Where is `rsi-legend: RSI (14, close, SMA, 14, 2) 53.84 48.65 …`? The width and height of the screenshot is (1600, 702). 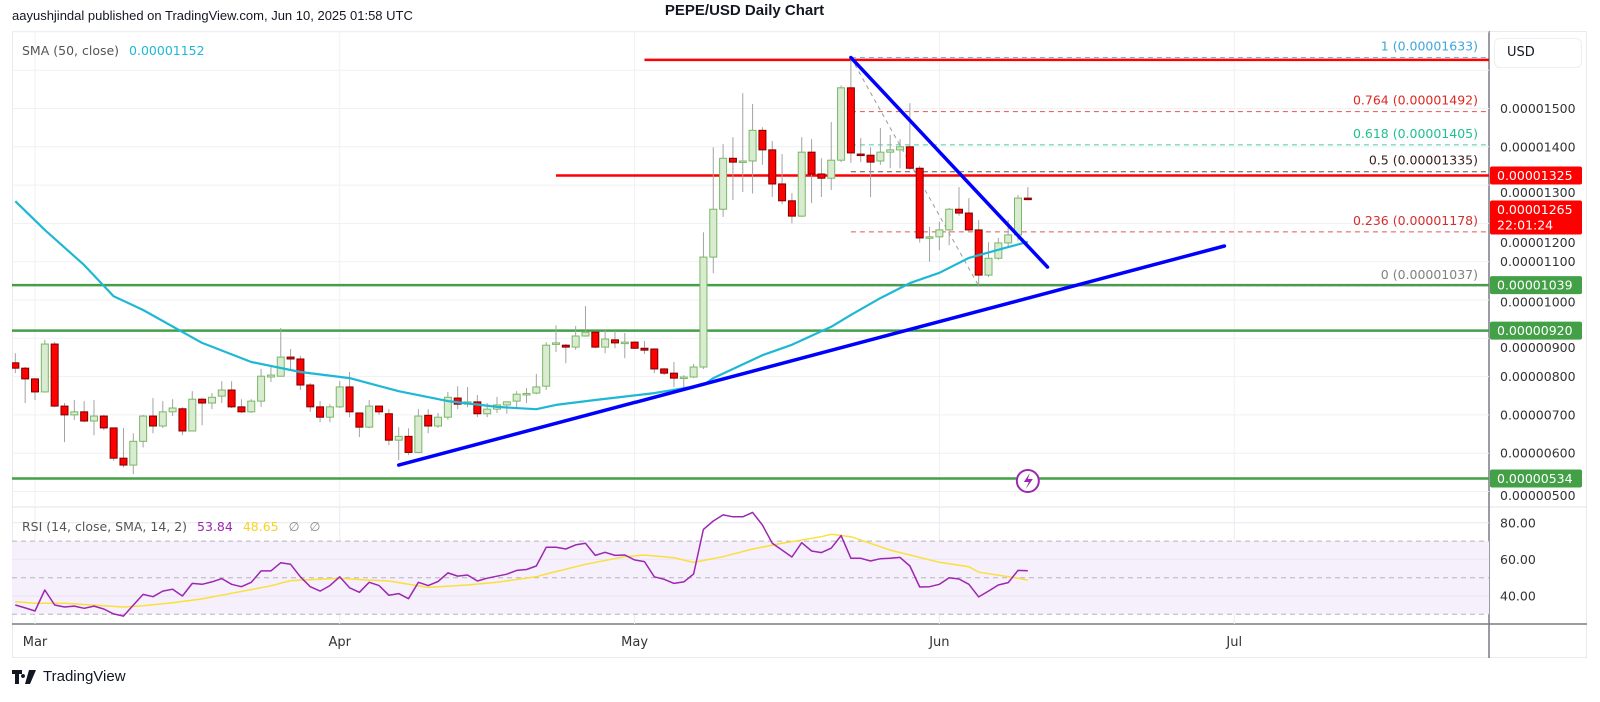
rsi-legend: RSI (14, close, SMA, 14, 2) 53.84 48.65 … is located at coordinates (174, 526).